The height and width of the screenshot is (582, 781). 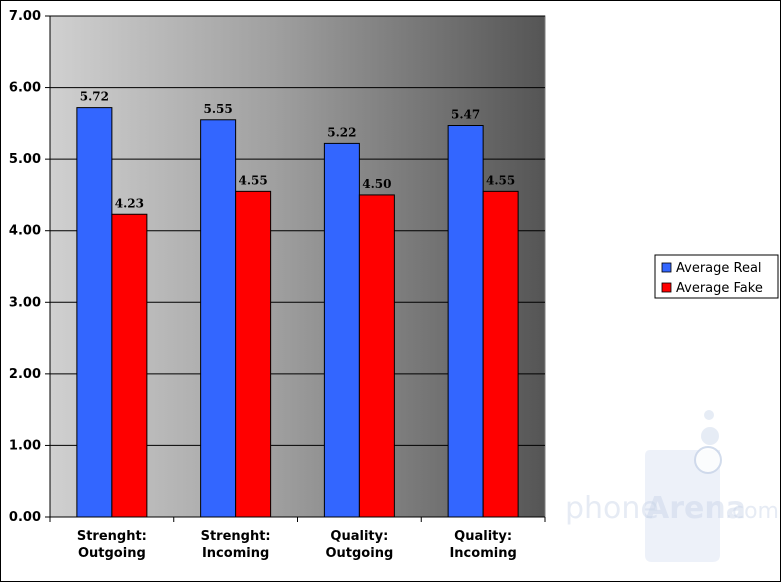 I want to click on y-tick-label-6: 6.00, so click(x=25, y=88).